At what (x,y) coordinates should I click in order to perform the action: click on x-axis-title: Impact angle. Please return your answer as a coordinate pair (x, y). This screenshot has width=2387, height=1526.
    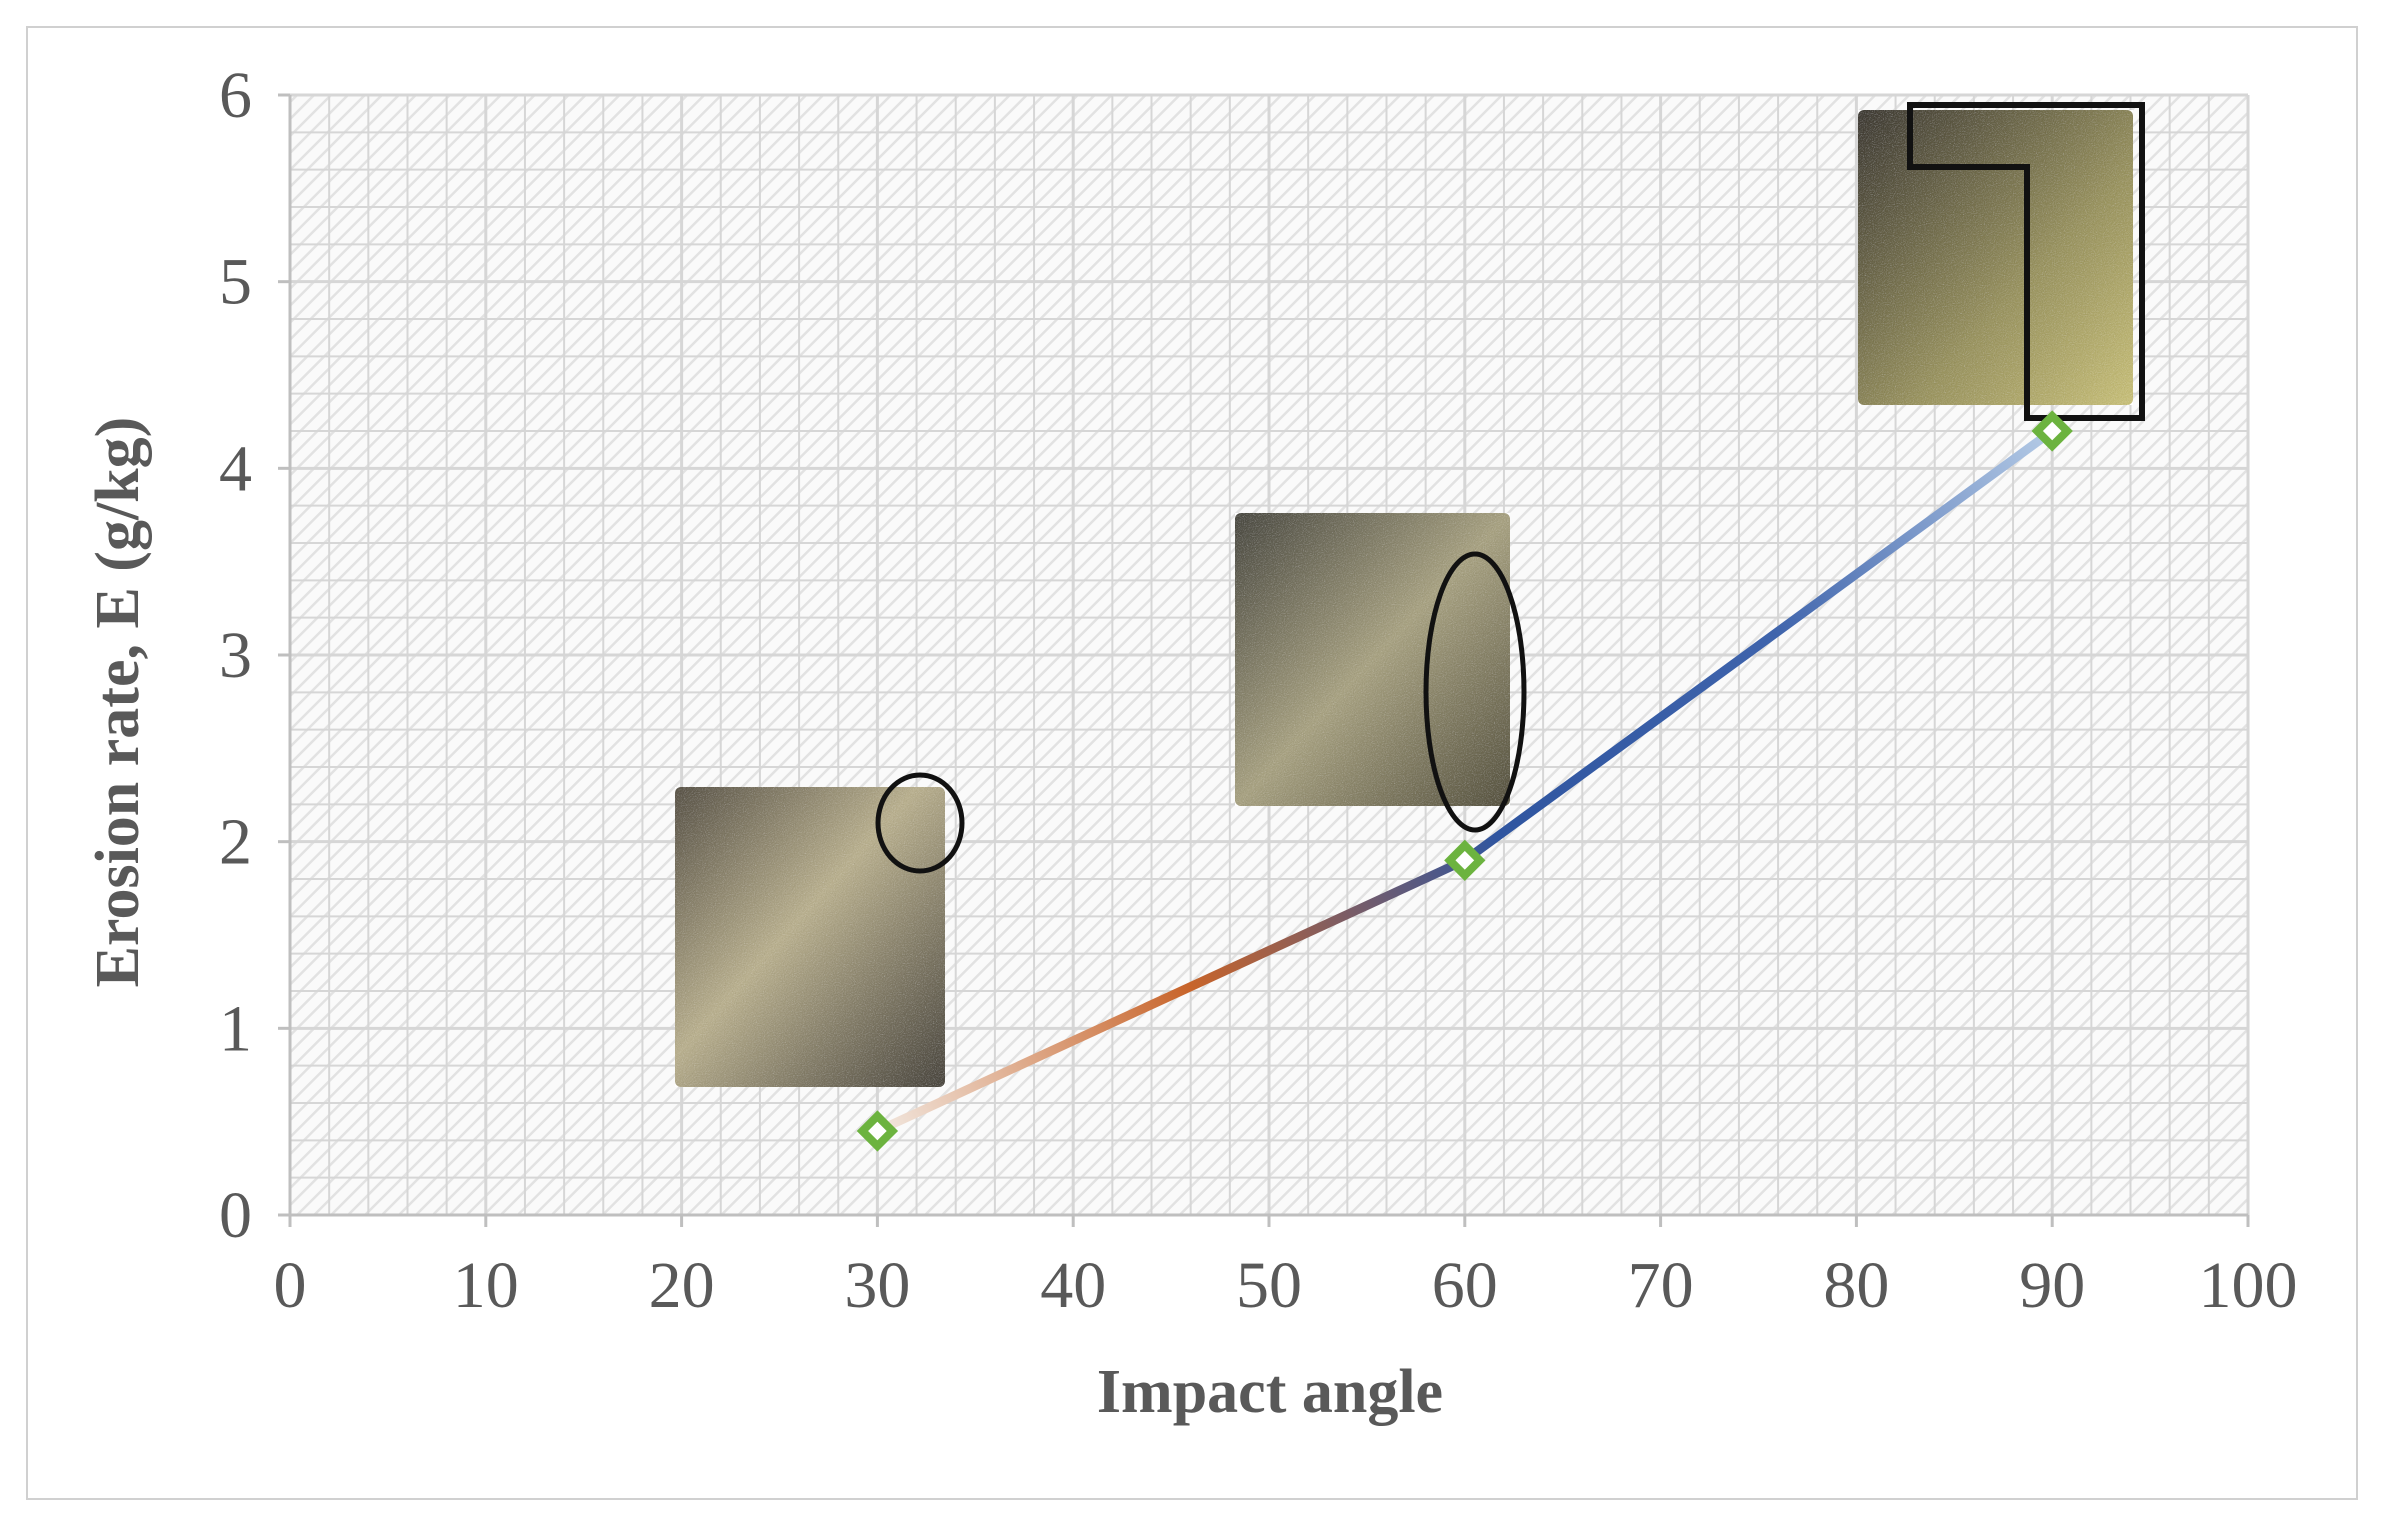
    Looking at the image, I should click on (1270, 1392).